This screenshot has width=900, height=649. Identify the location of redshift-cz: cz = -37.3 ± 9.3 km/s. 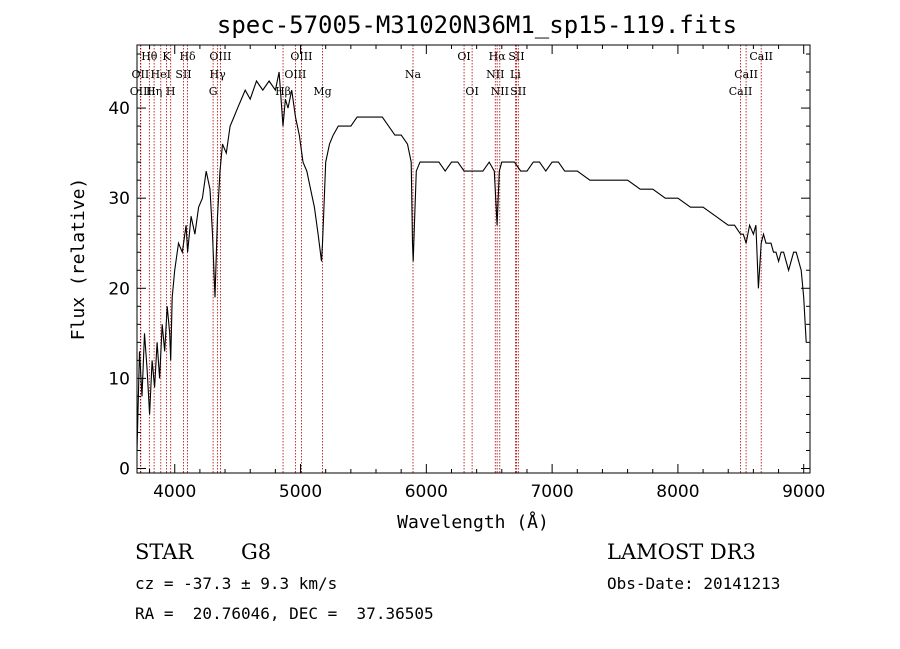
(236, 583).